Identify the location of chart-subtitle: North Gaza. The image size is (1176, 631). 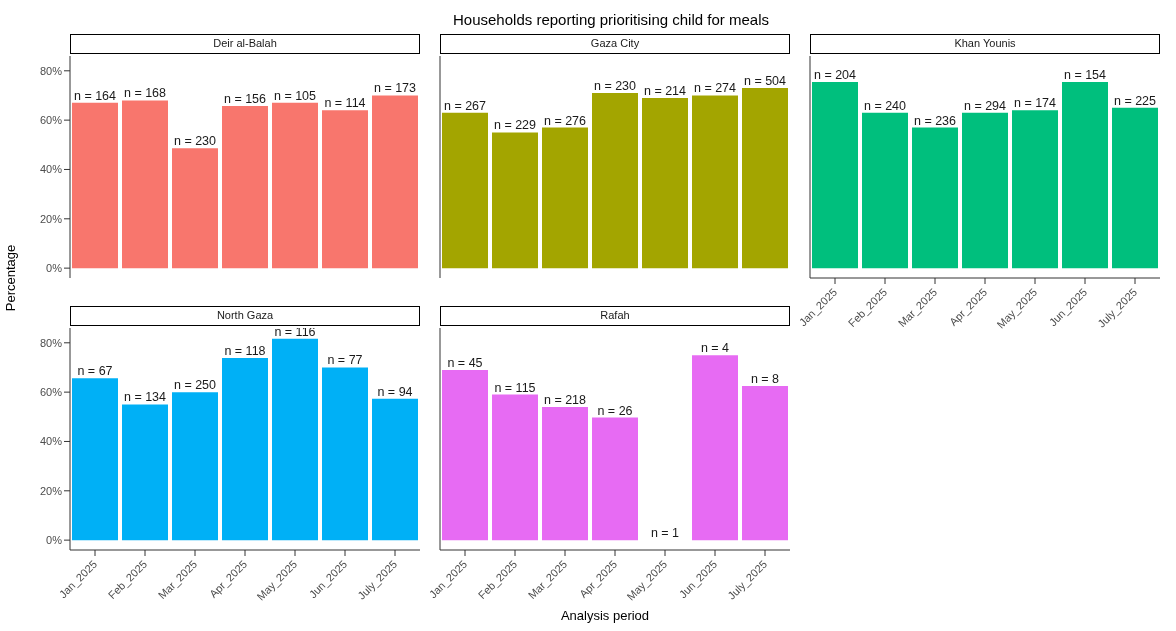
(245, 316).